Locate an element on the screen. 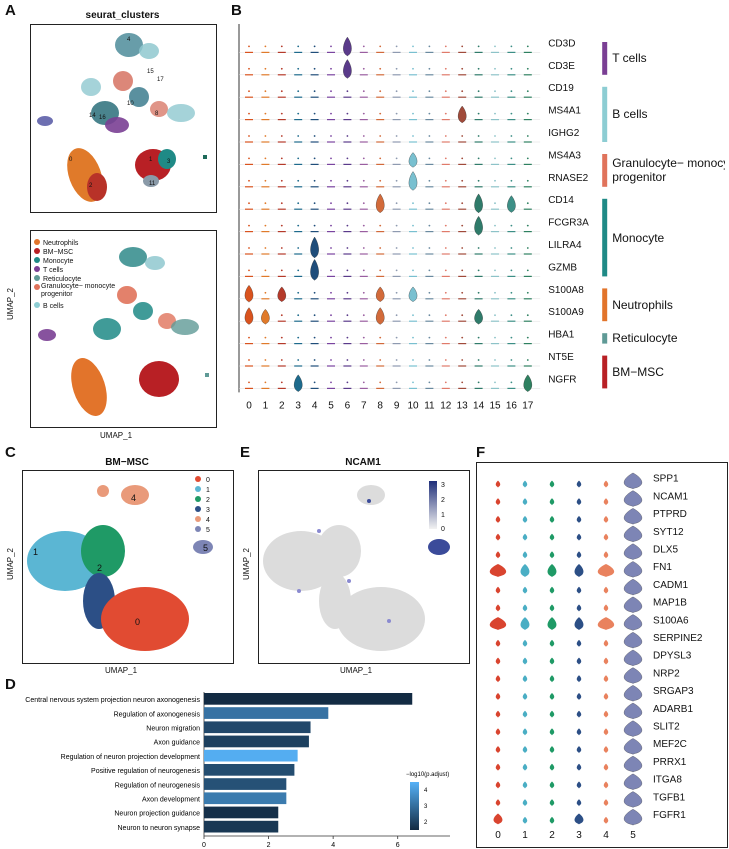 This screenshot has height=849, width=729. f-violin-mef2c-c5 is located at coordinates (633, 746).